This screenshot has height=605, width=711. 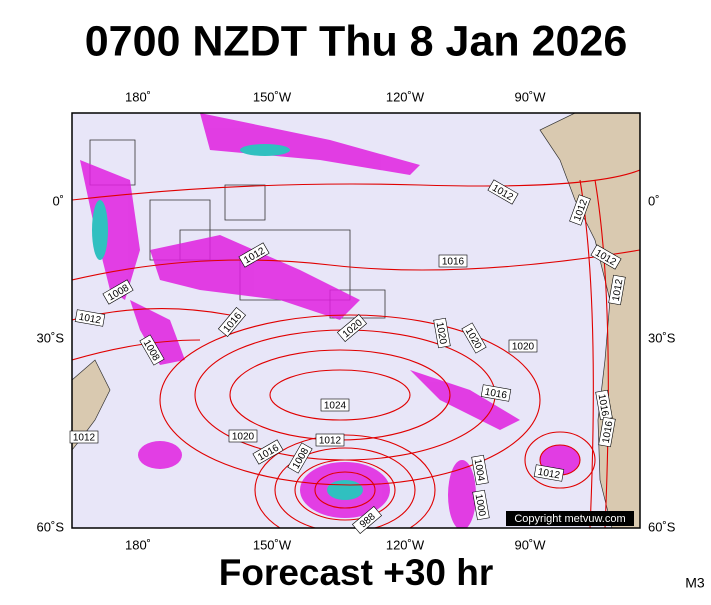 I want to click on isobar-label: 1024, so click(x=335, y=405).